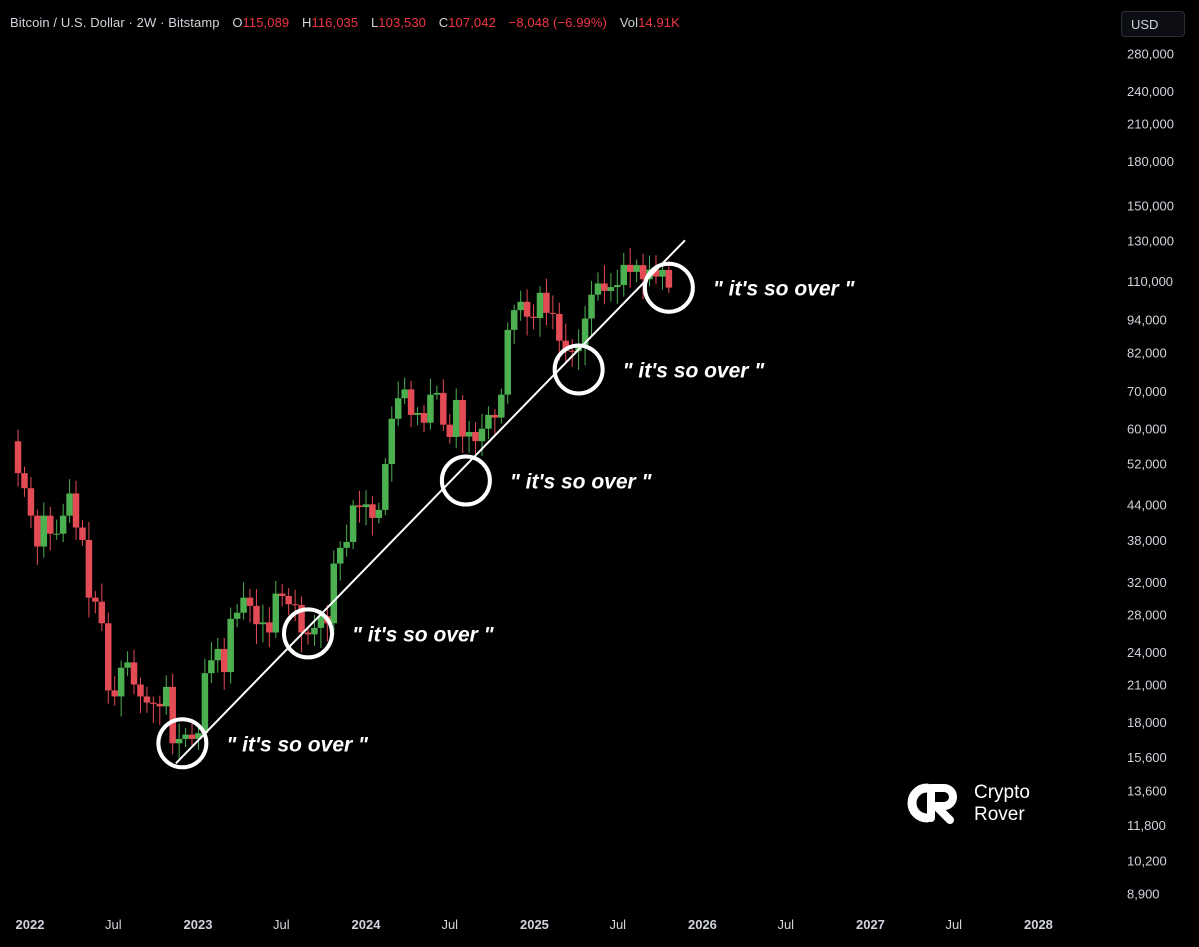 The height and width of the screenshot is (947, 1199). Describe the element at coordinates (1147, 614) in the screenshot. I see `price-axis-label: 28,000` at that location.